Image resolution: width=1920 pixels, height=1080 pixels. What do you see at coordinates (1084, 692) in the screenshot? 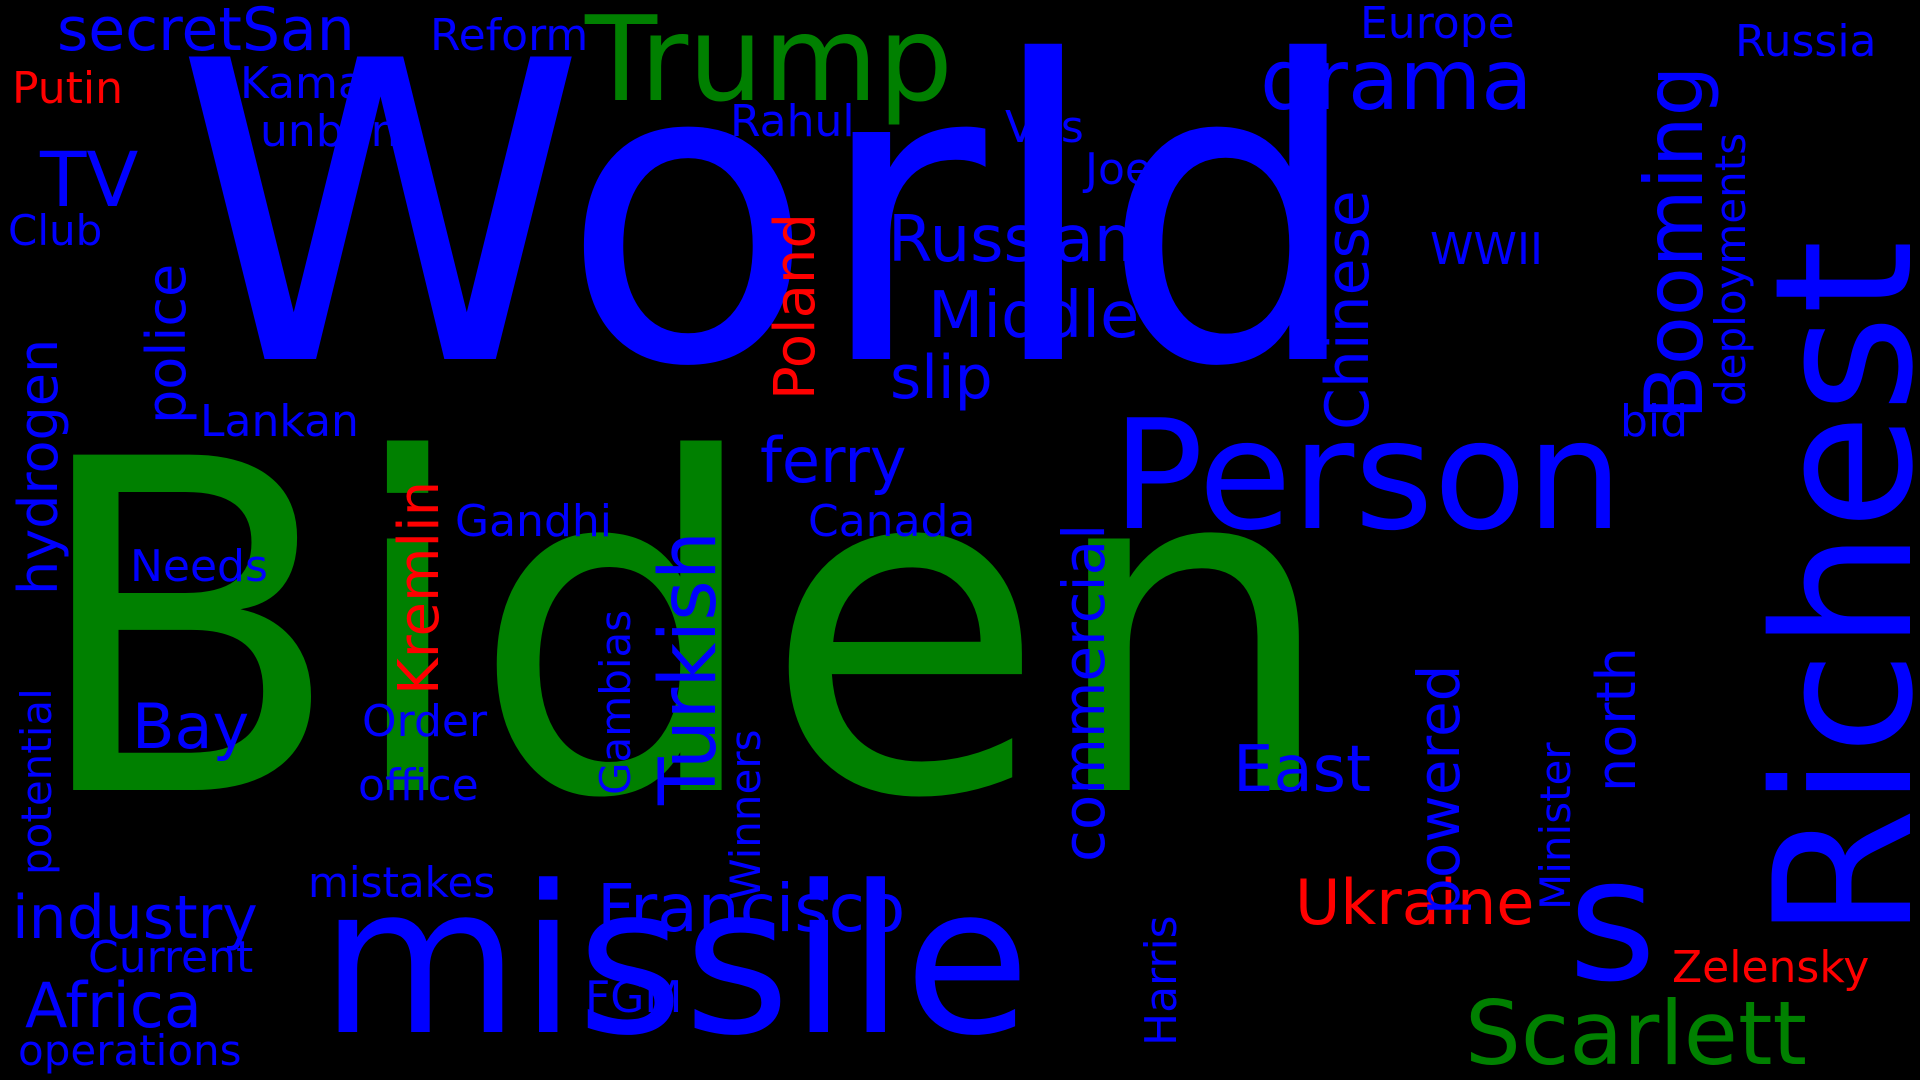
I see `word-commercial: commercial` at bounding box center [1084, 692].